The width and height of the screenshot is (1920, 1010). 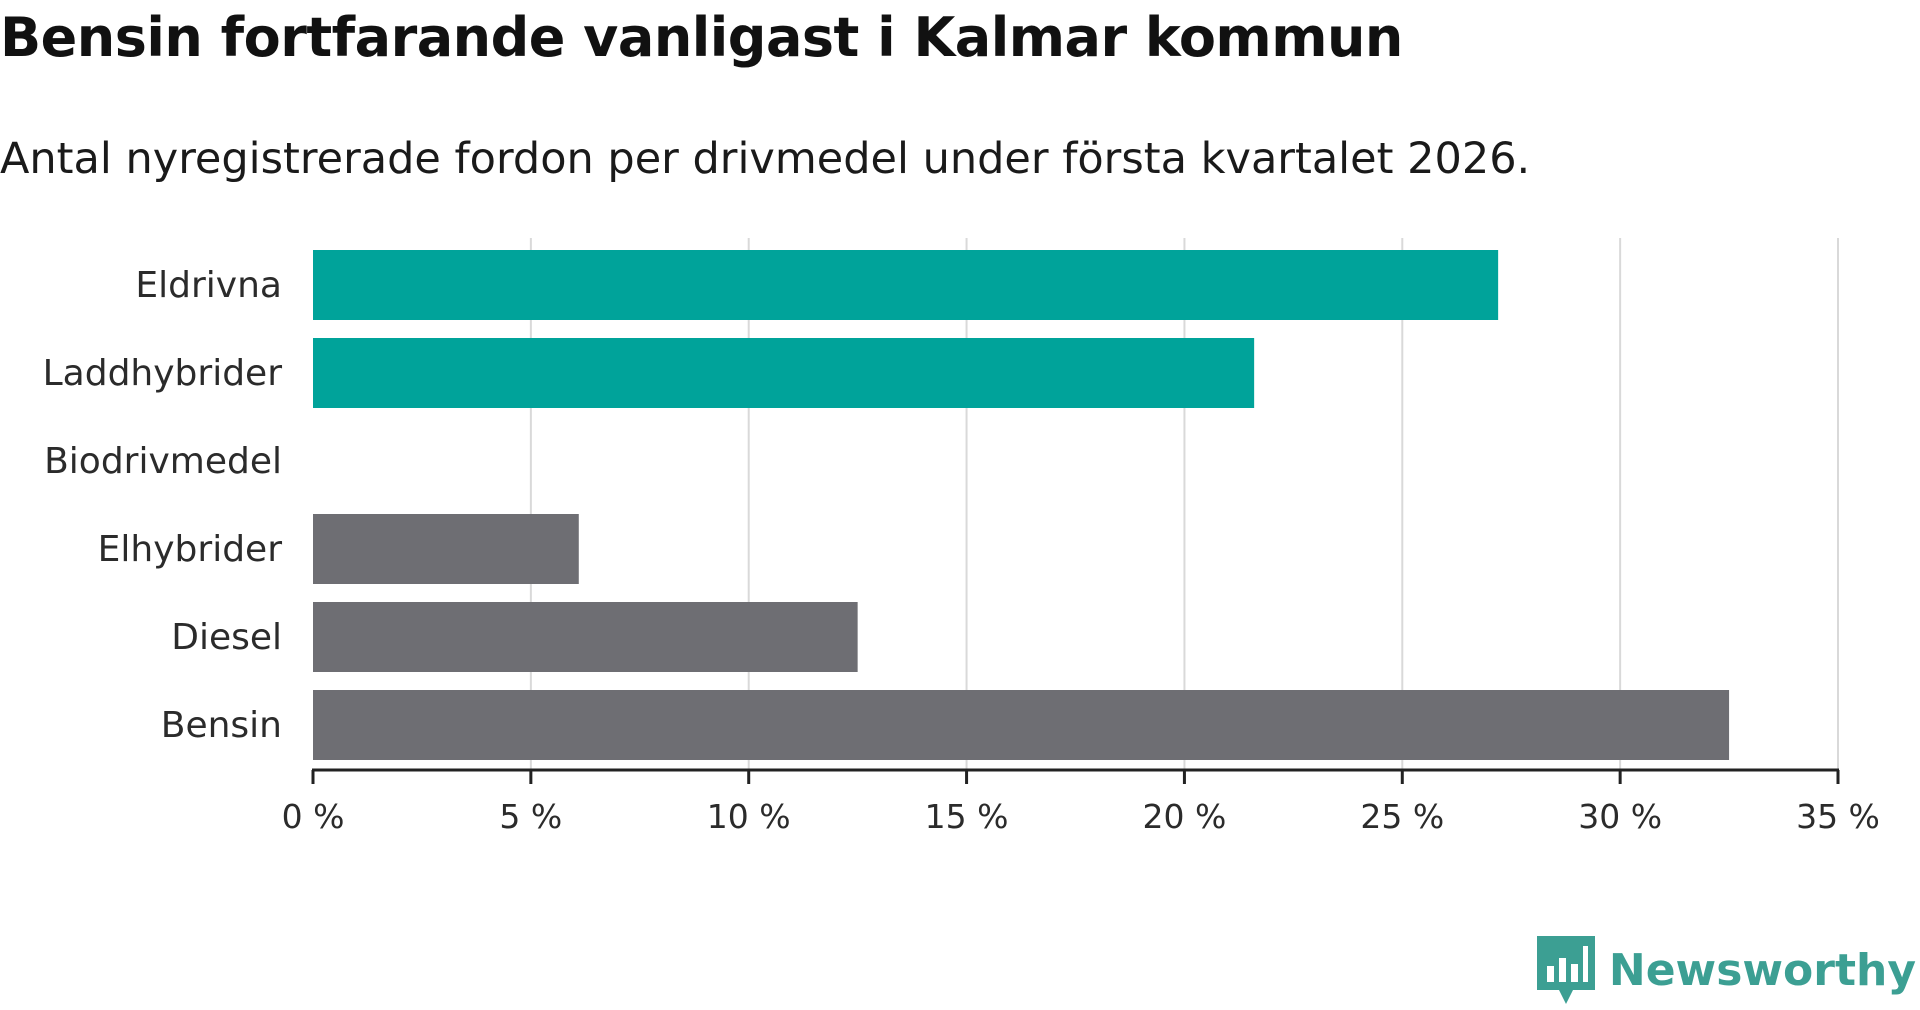 What do you see at coordinates (1838, 816) in the screenshot?
I see `x-tick-label: 35 %` at bounding box center [1838, 816].